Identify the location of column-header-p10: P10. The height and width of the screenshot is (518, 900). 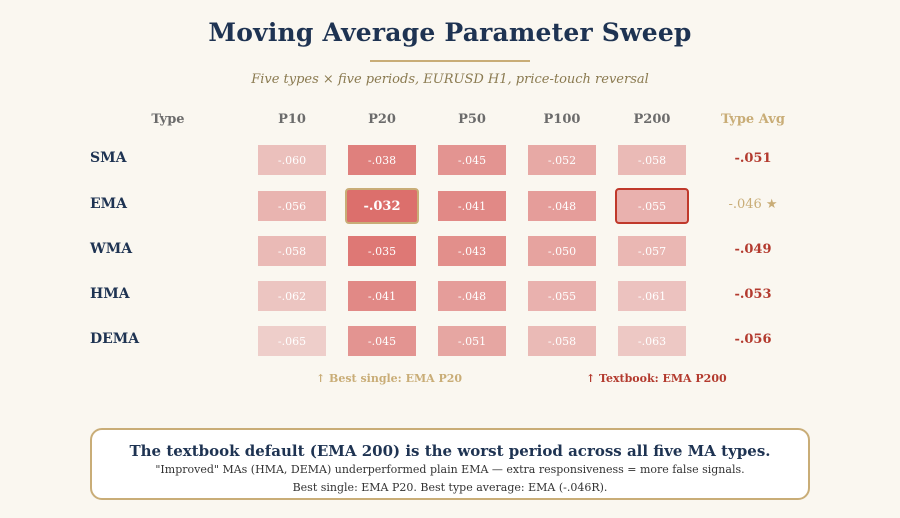
(292, 119).